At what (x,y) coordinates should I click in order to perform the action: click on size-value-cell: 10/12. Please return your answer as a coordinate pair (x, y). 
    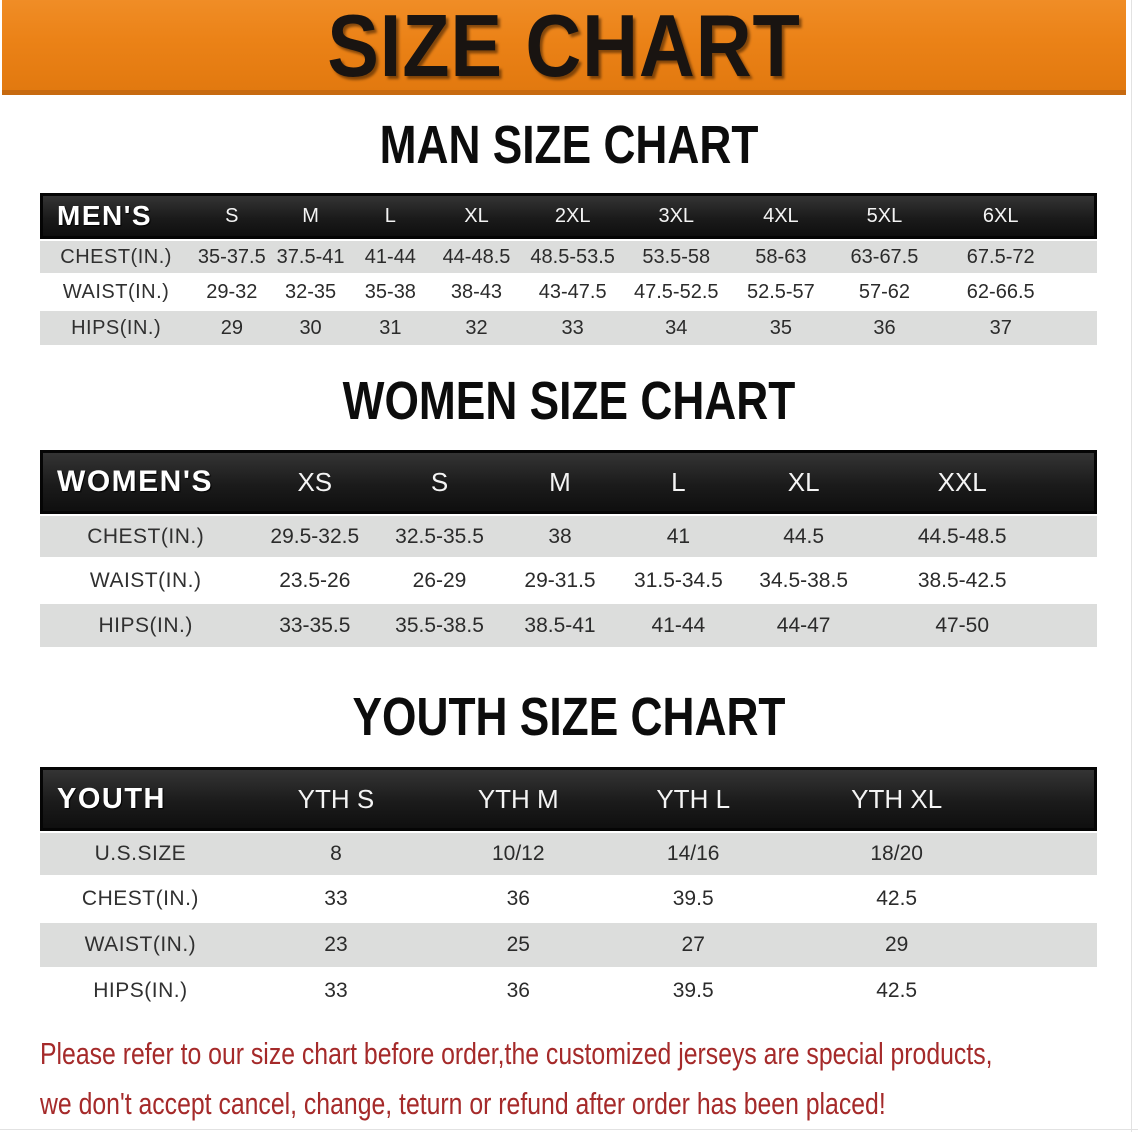
    Looking at the image, I should click on (518, 854).